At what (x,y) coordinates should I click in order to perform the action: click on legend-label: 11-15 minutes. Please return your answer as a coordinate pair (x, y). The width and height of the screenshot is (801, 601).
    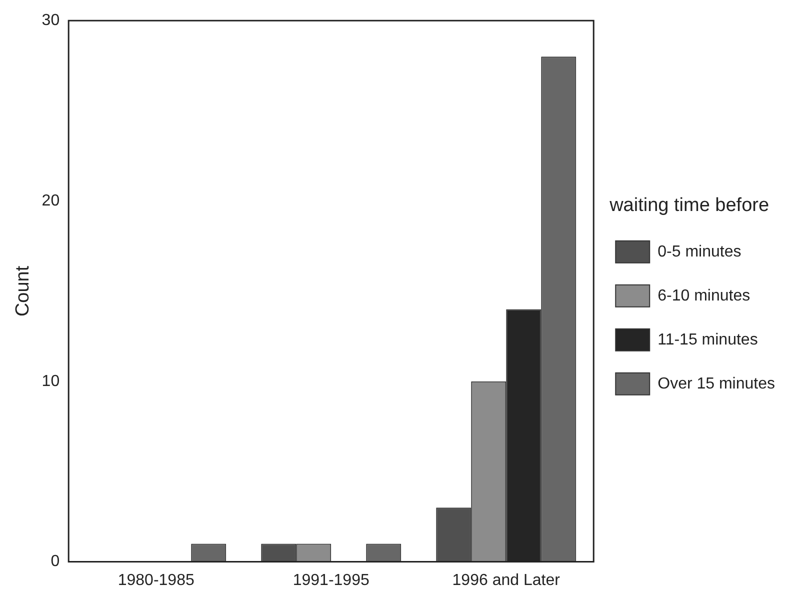
    Looking at the image, I should click on (708, 339).